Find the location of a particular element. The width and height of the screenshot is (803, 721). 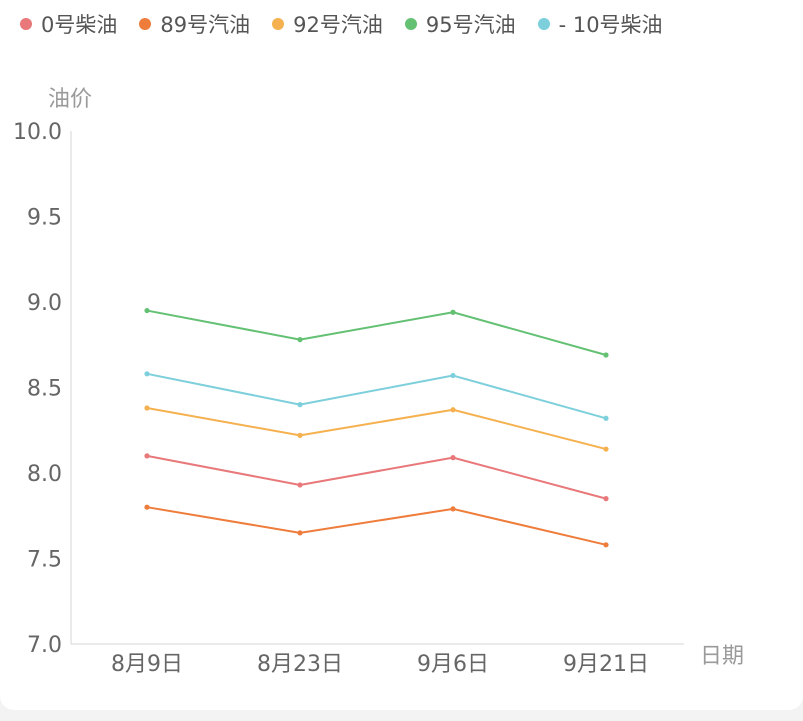

y-tick-label: 10.0 is located at coordinates (37, 132).